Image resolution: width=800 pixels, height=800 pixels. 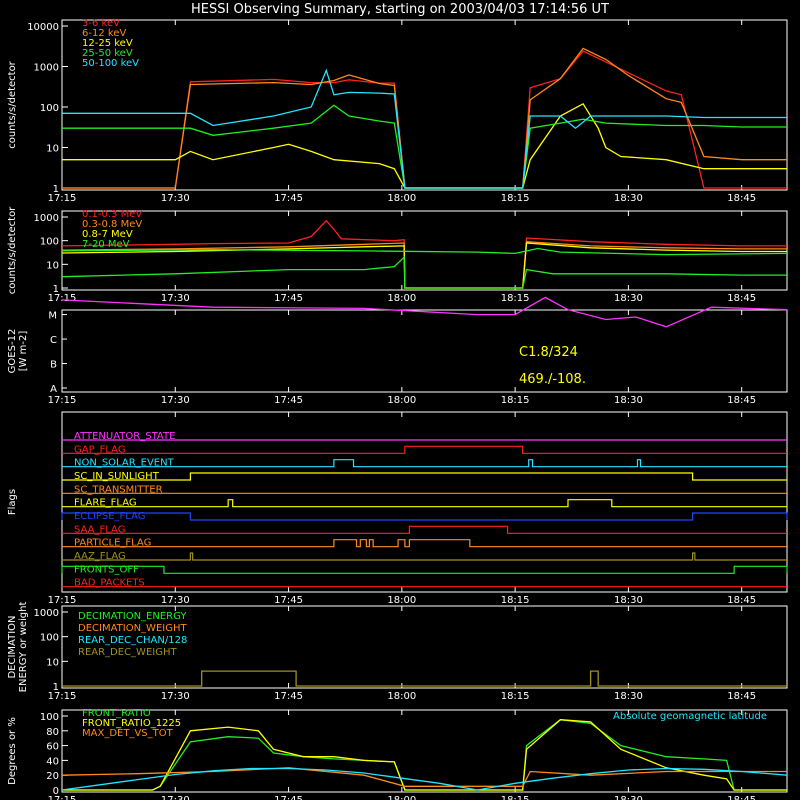 What do you see at coordinates (107, 43) in the screenshot?
I see `hxr-legend-entry: 12-25 keV` at bounding box center [107, 43].